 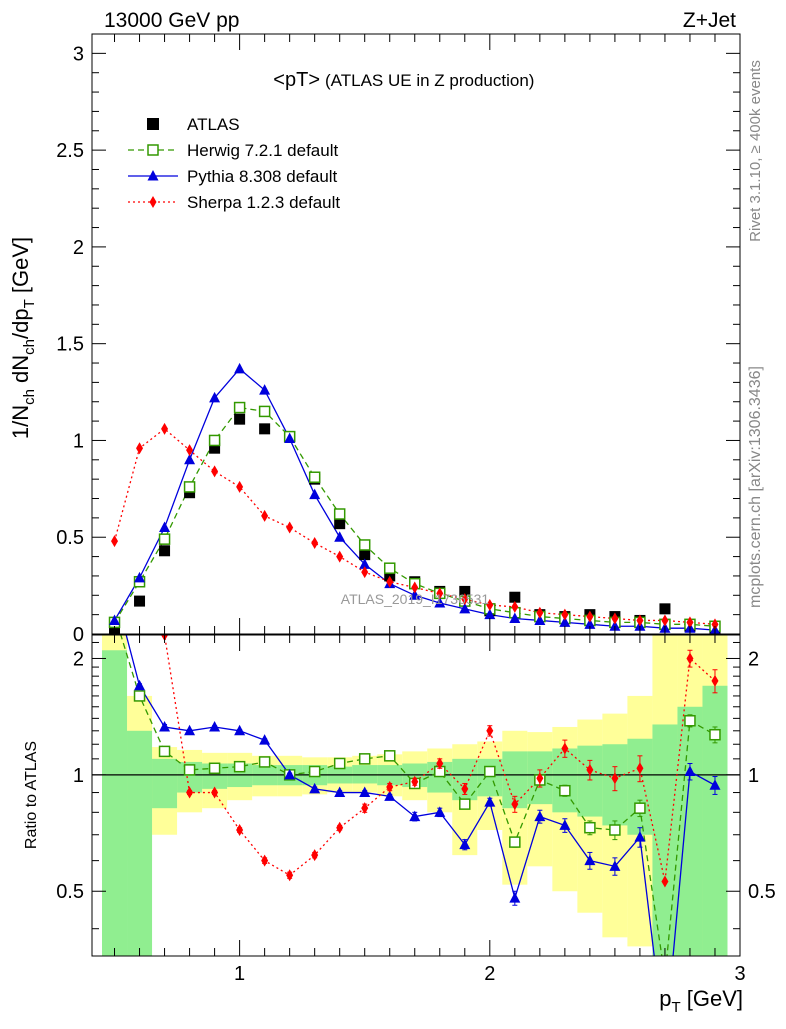 What do you see at coordinates (31, 795) in the screenshot?
I see `ratio-y-axis-label: Ratio to ATLAS` at bounding box center [31, 795].